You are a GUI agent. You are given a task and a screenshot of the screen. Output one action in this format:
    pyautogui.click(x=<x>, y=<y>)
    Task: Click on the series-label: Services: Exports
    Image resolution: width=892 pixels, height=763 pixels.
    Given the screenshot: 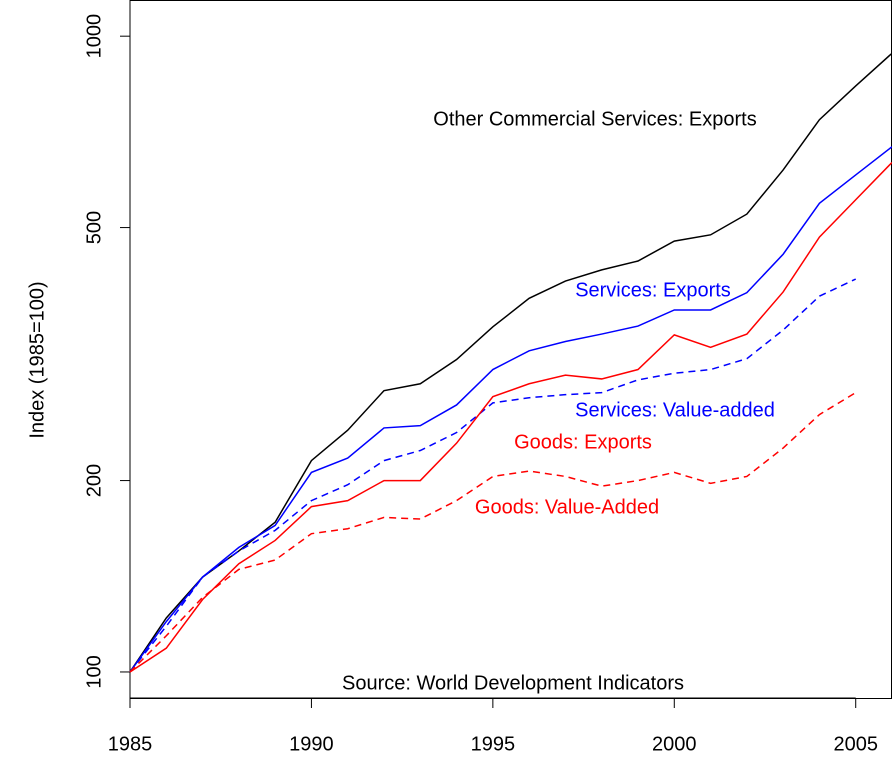 What is the action you would take?
    pyautogui.click(x=653, y=290)
    